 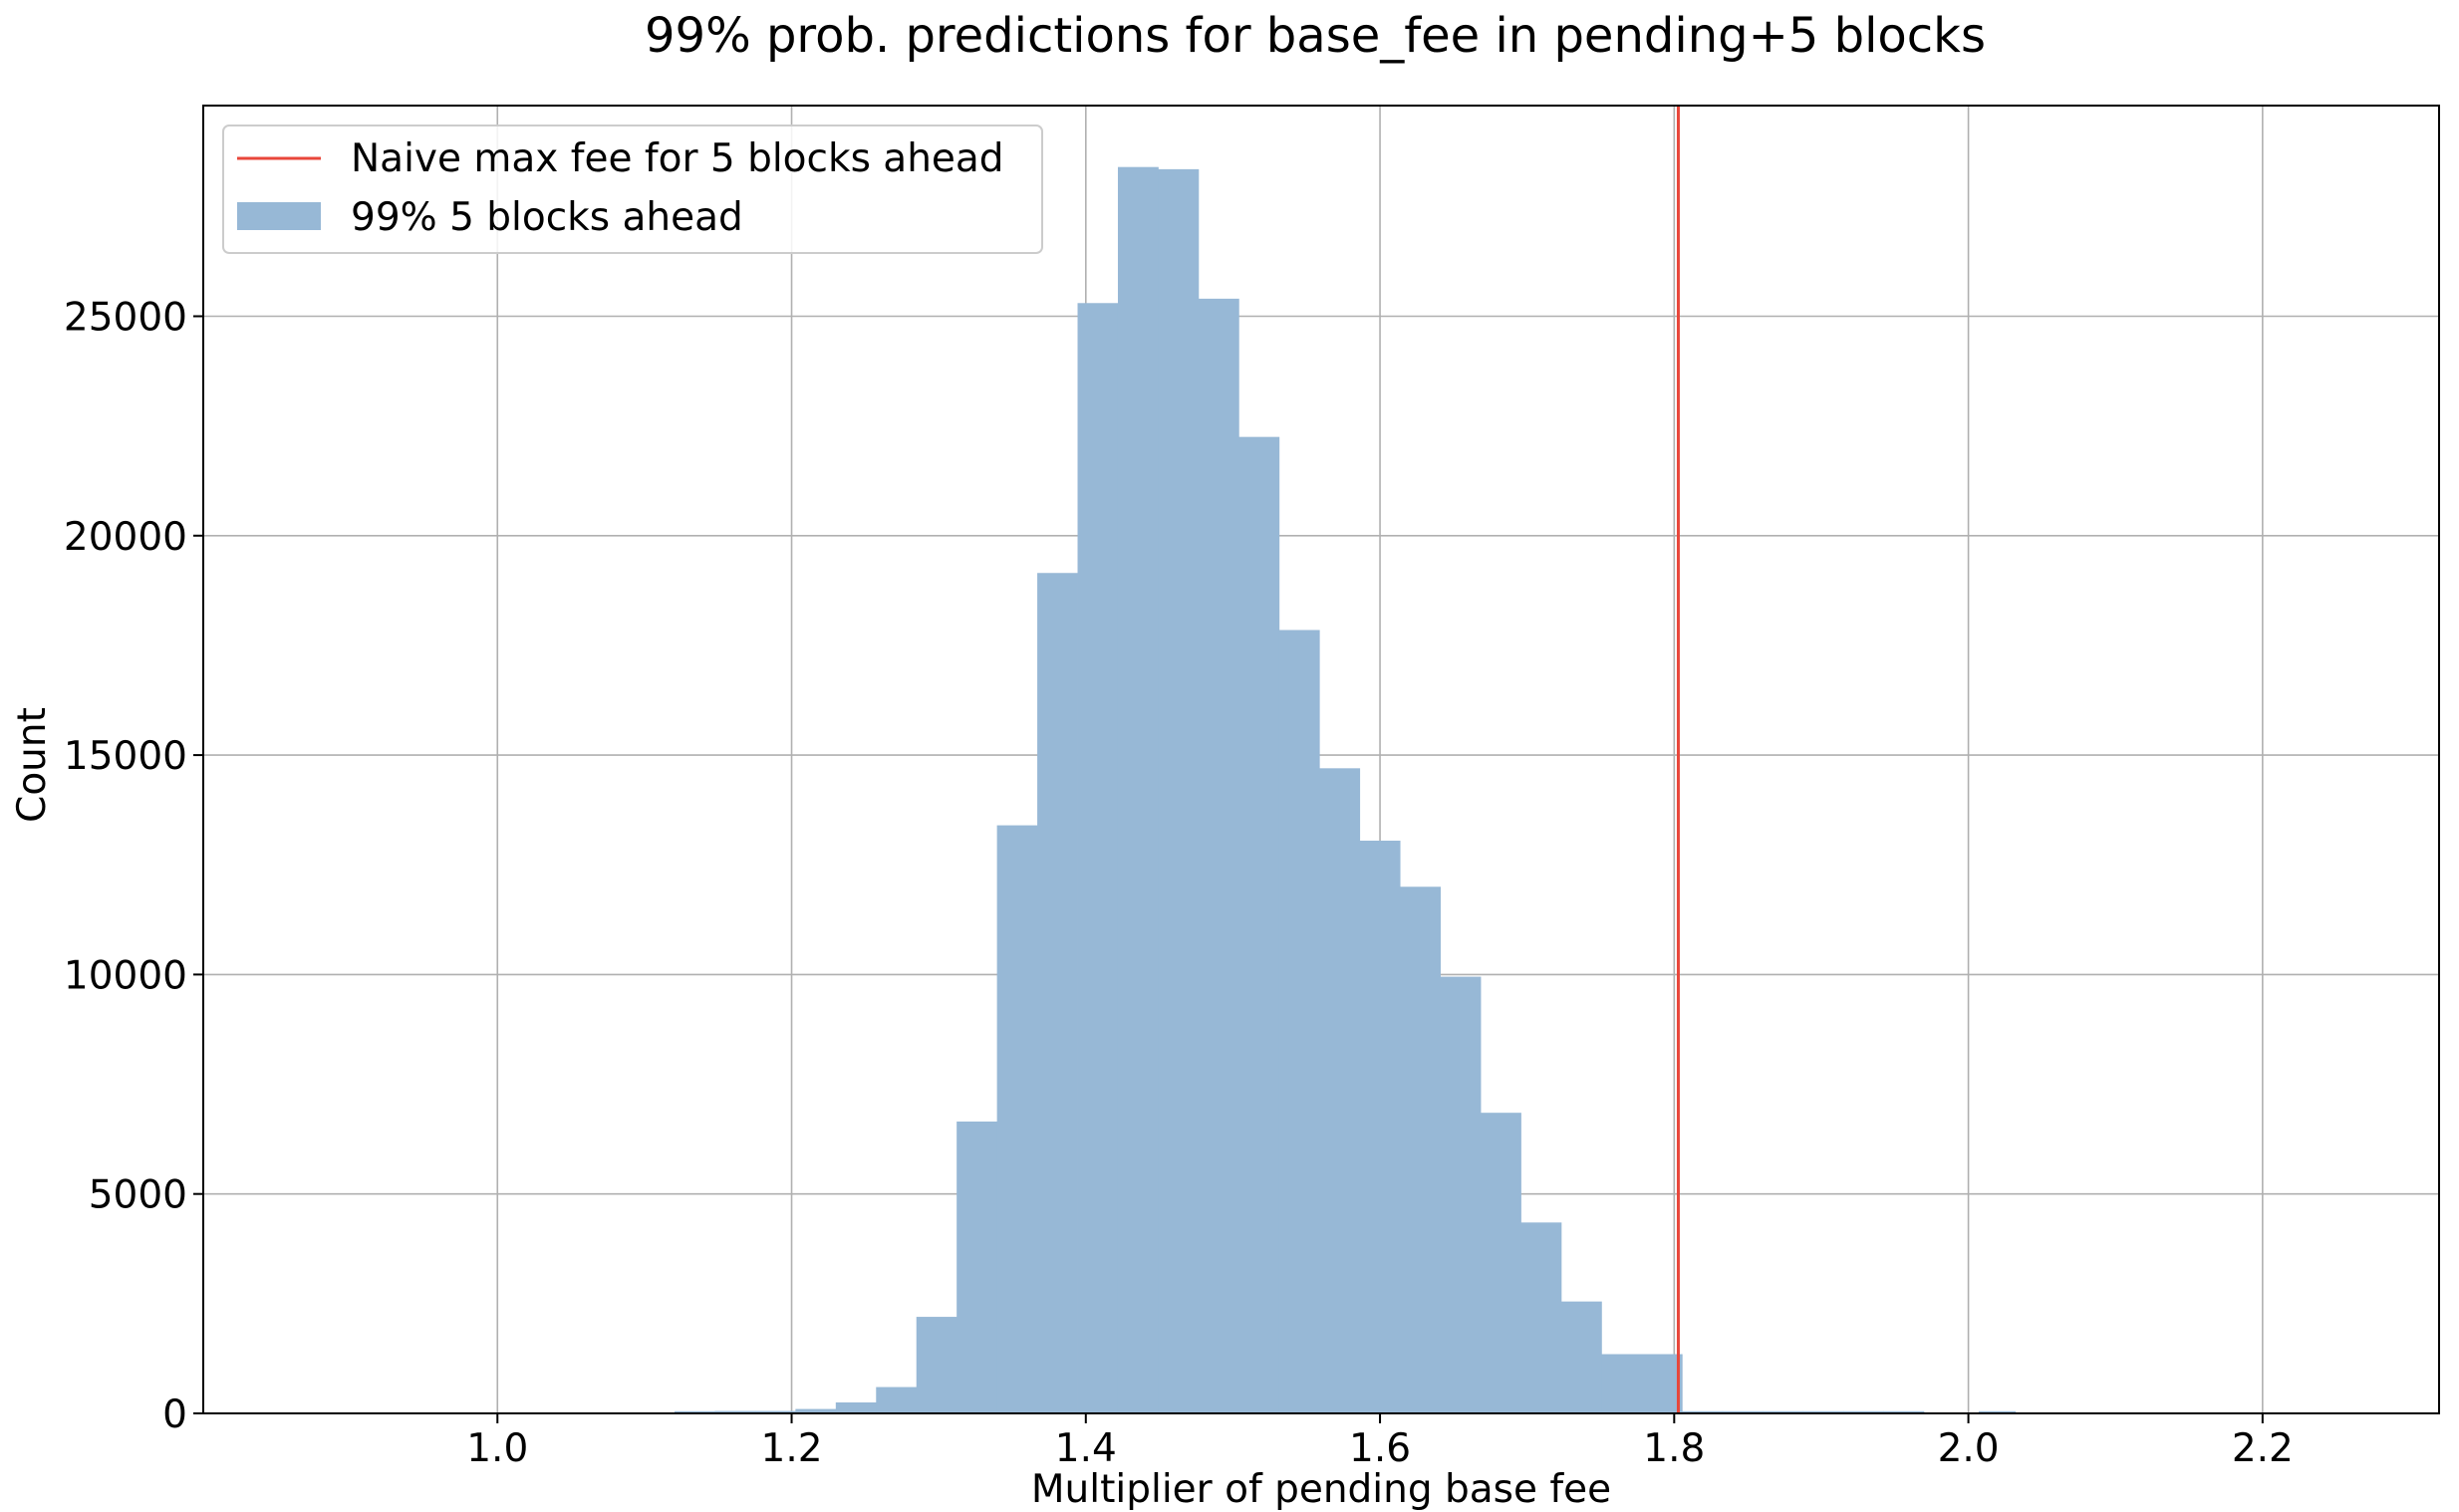 What do you see at coordinates (126, 317) in the screenshot?
I see `y-tick-label: 25000` at bounding box center [126, 317].